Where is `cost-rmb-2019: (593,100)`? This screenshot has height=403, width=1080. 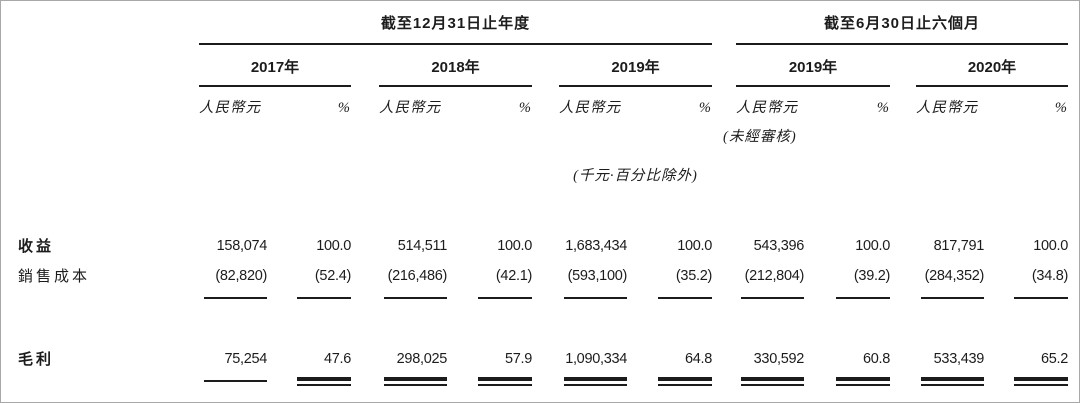 cost-rmb-2019: (593,100) is located at coordinates (597, 276).